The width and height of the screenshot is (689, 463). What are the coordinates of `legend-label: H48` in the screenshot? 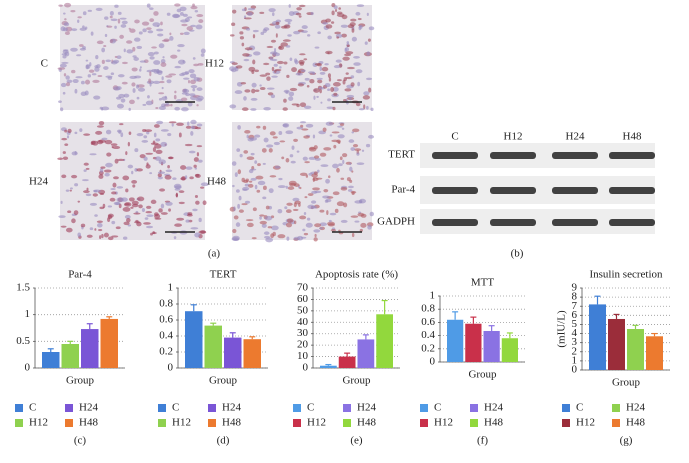 It's located at (88, 423).